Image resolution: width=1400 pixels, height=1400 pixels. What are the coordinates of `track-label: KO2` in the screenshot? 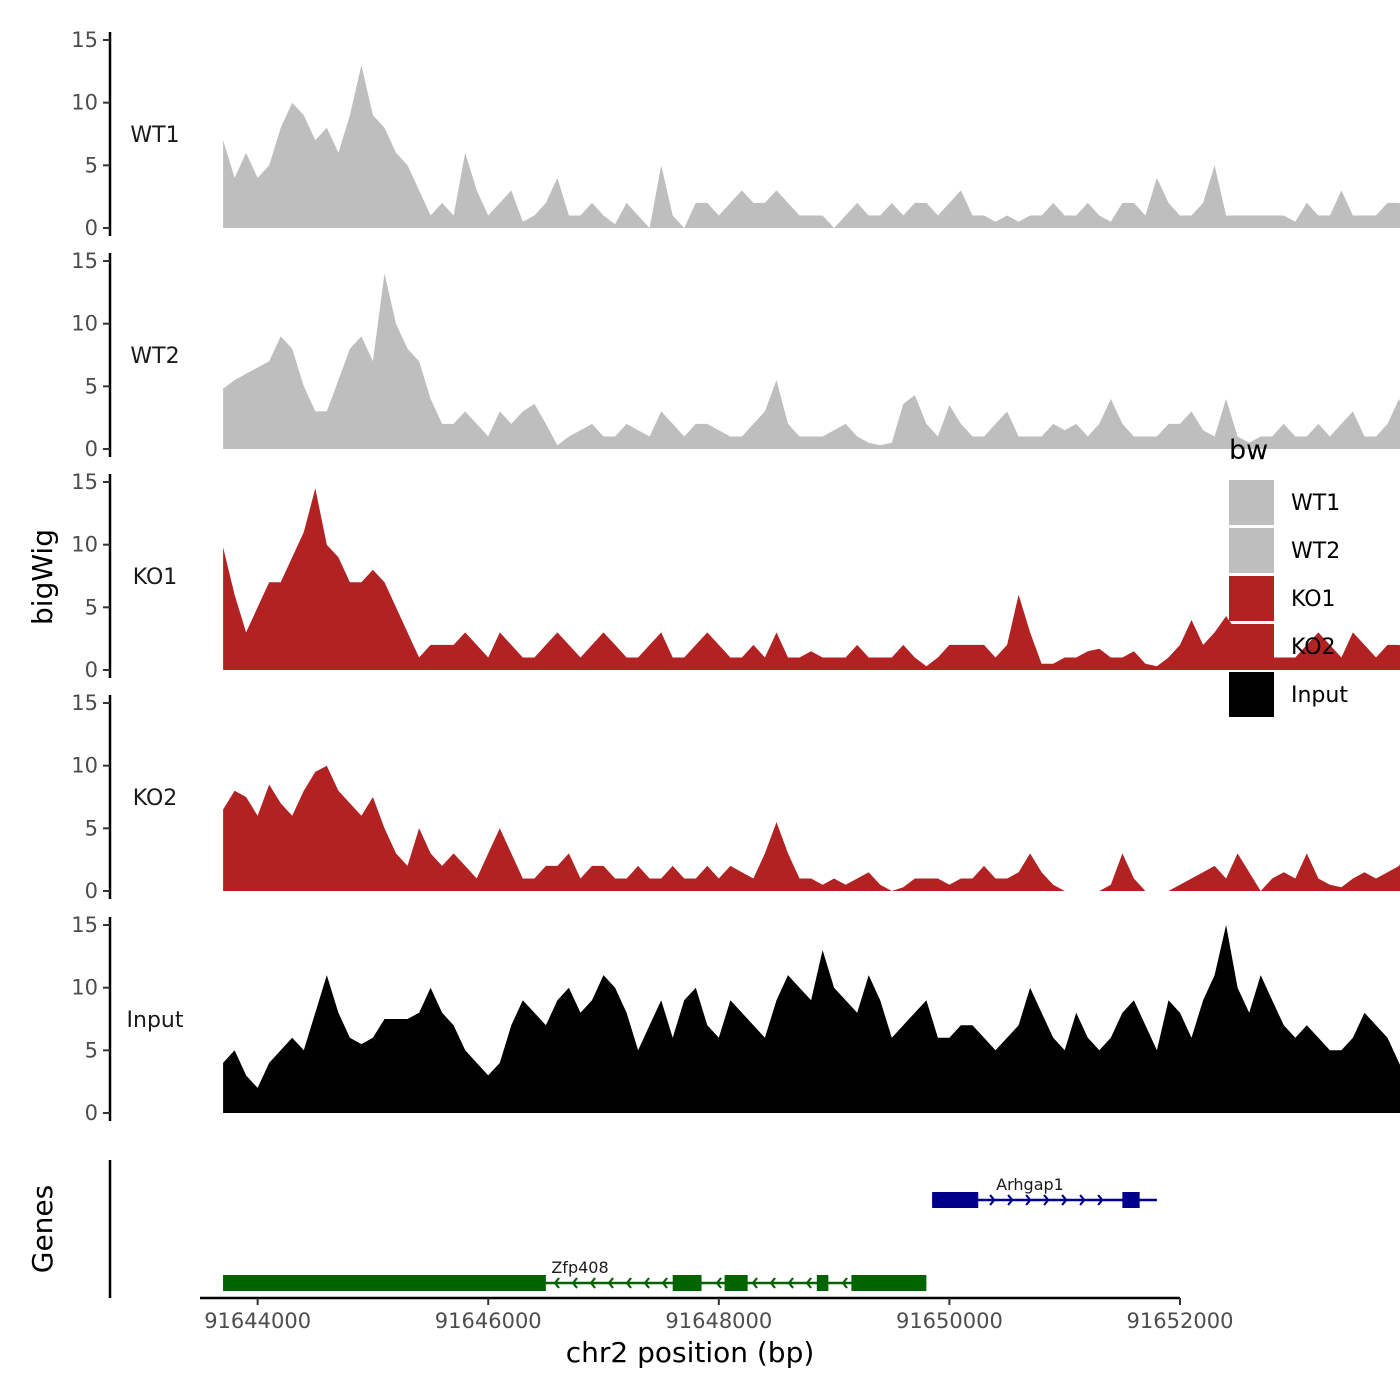 It's located at (155, 798).